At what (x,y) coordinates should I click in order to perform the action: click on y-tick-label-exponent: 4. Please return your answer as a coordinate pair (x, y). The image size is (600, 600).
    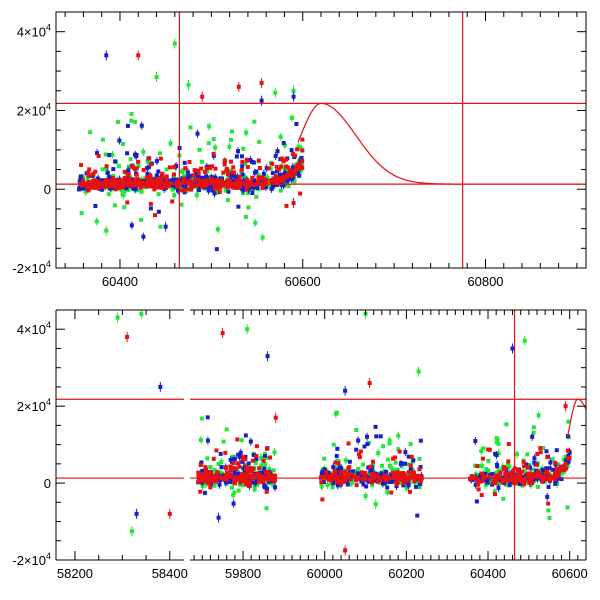
    Looking at the image, I should click on (48, 325).